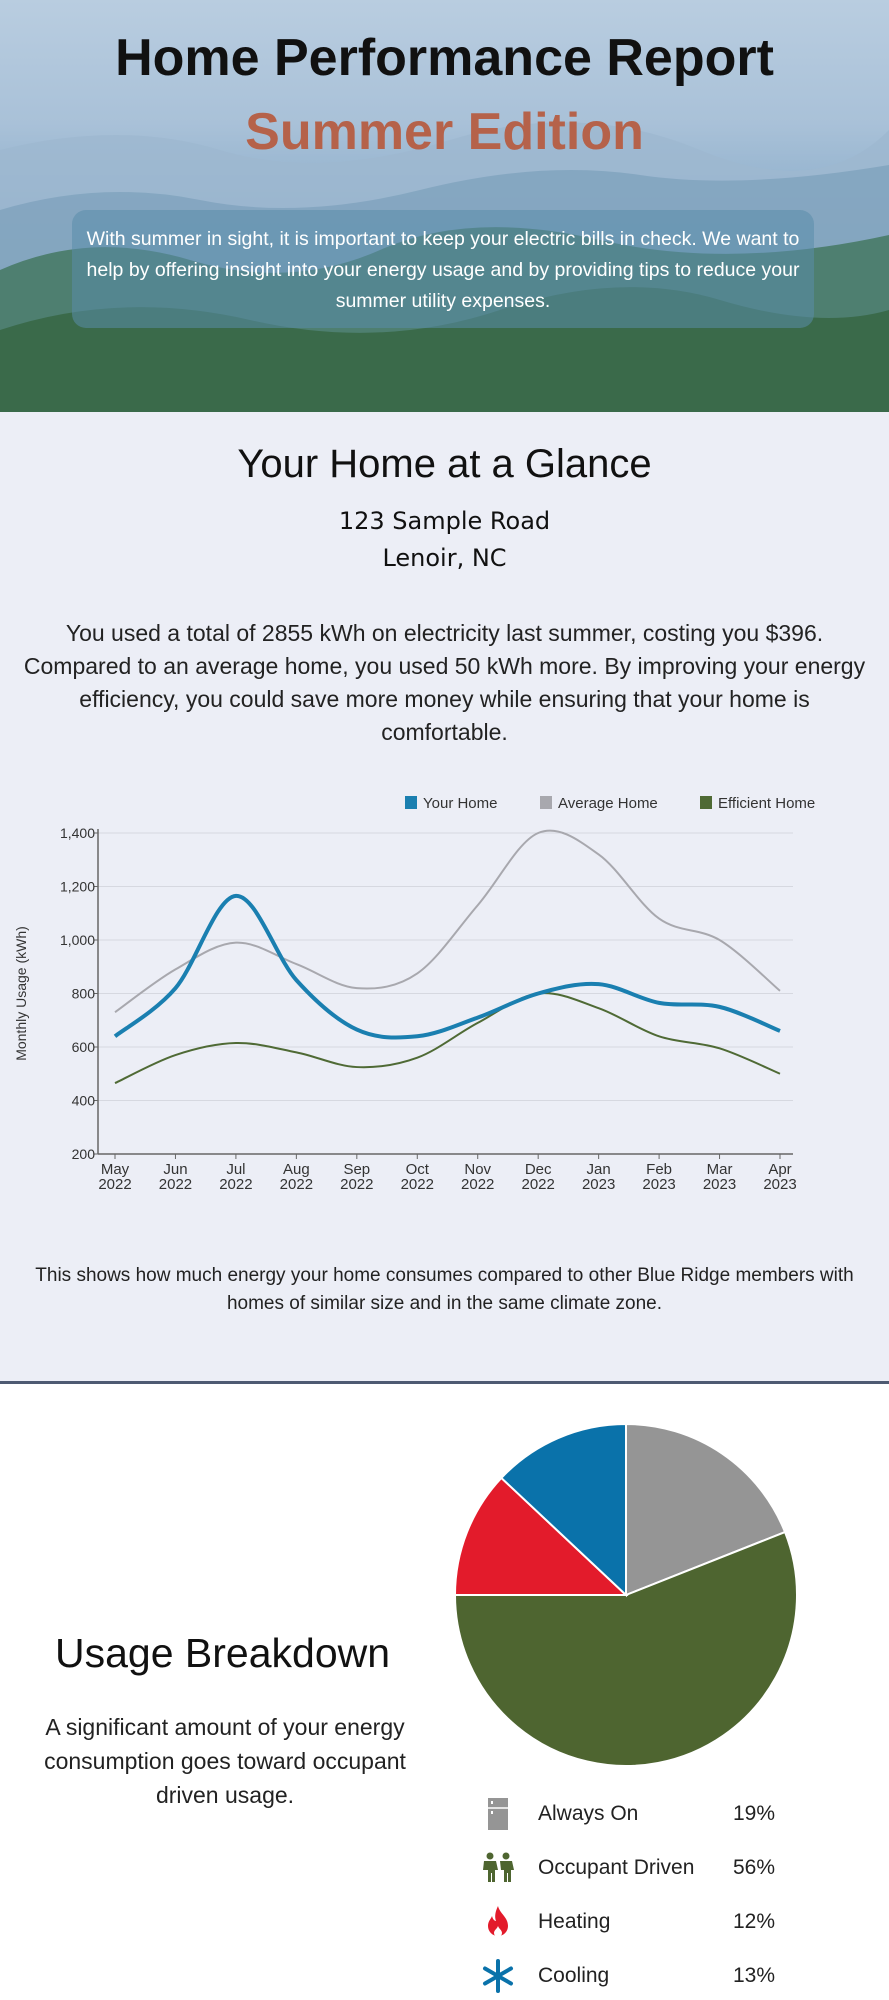 The height and width of the screenshot is (2000, 889). What do you see at coordinates (444, 132) in the screenshot?
I see `report-edition: Summer Edition` at bounding box center [444, 132].